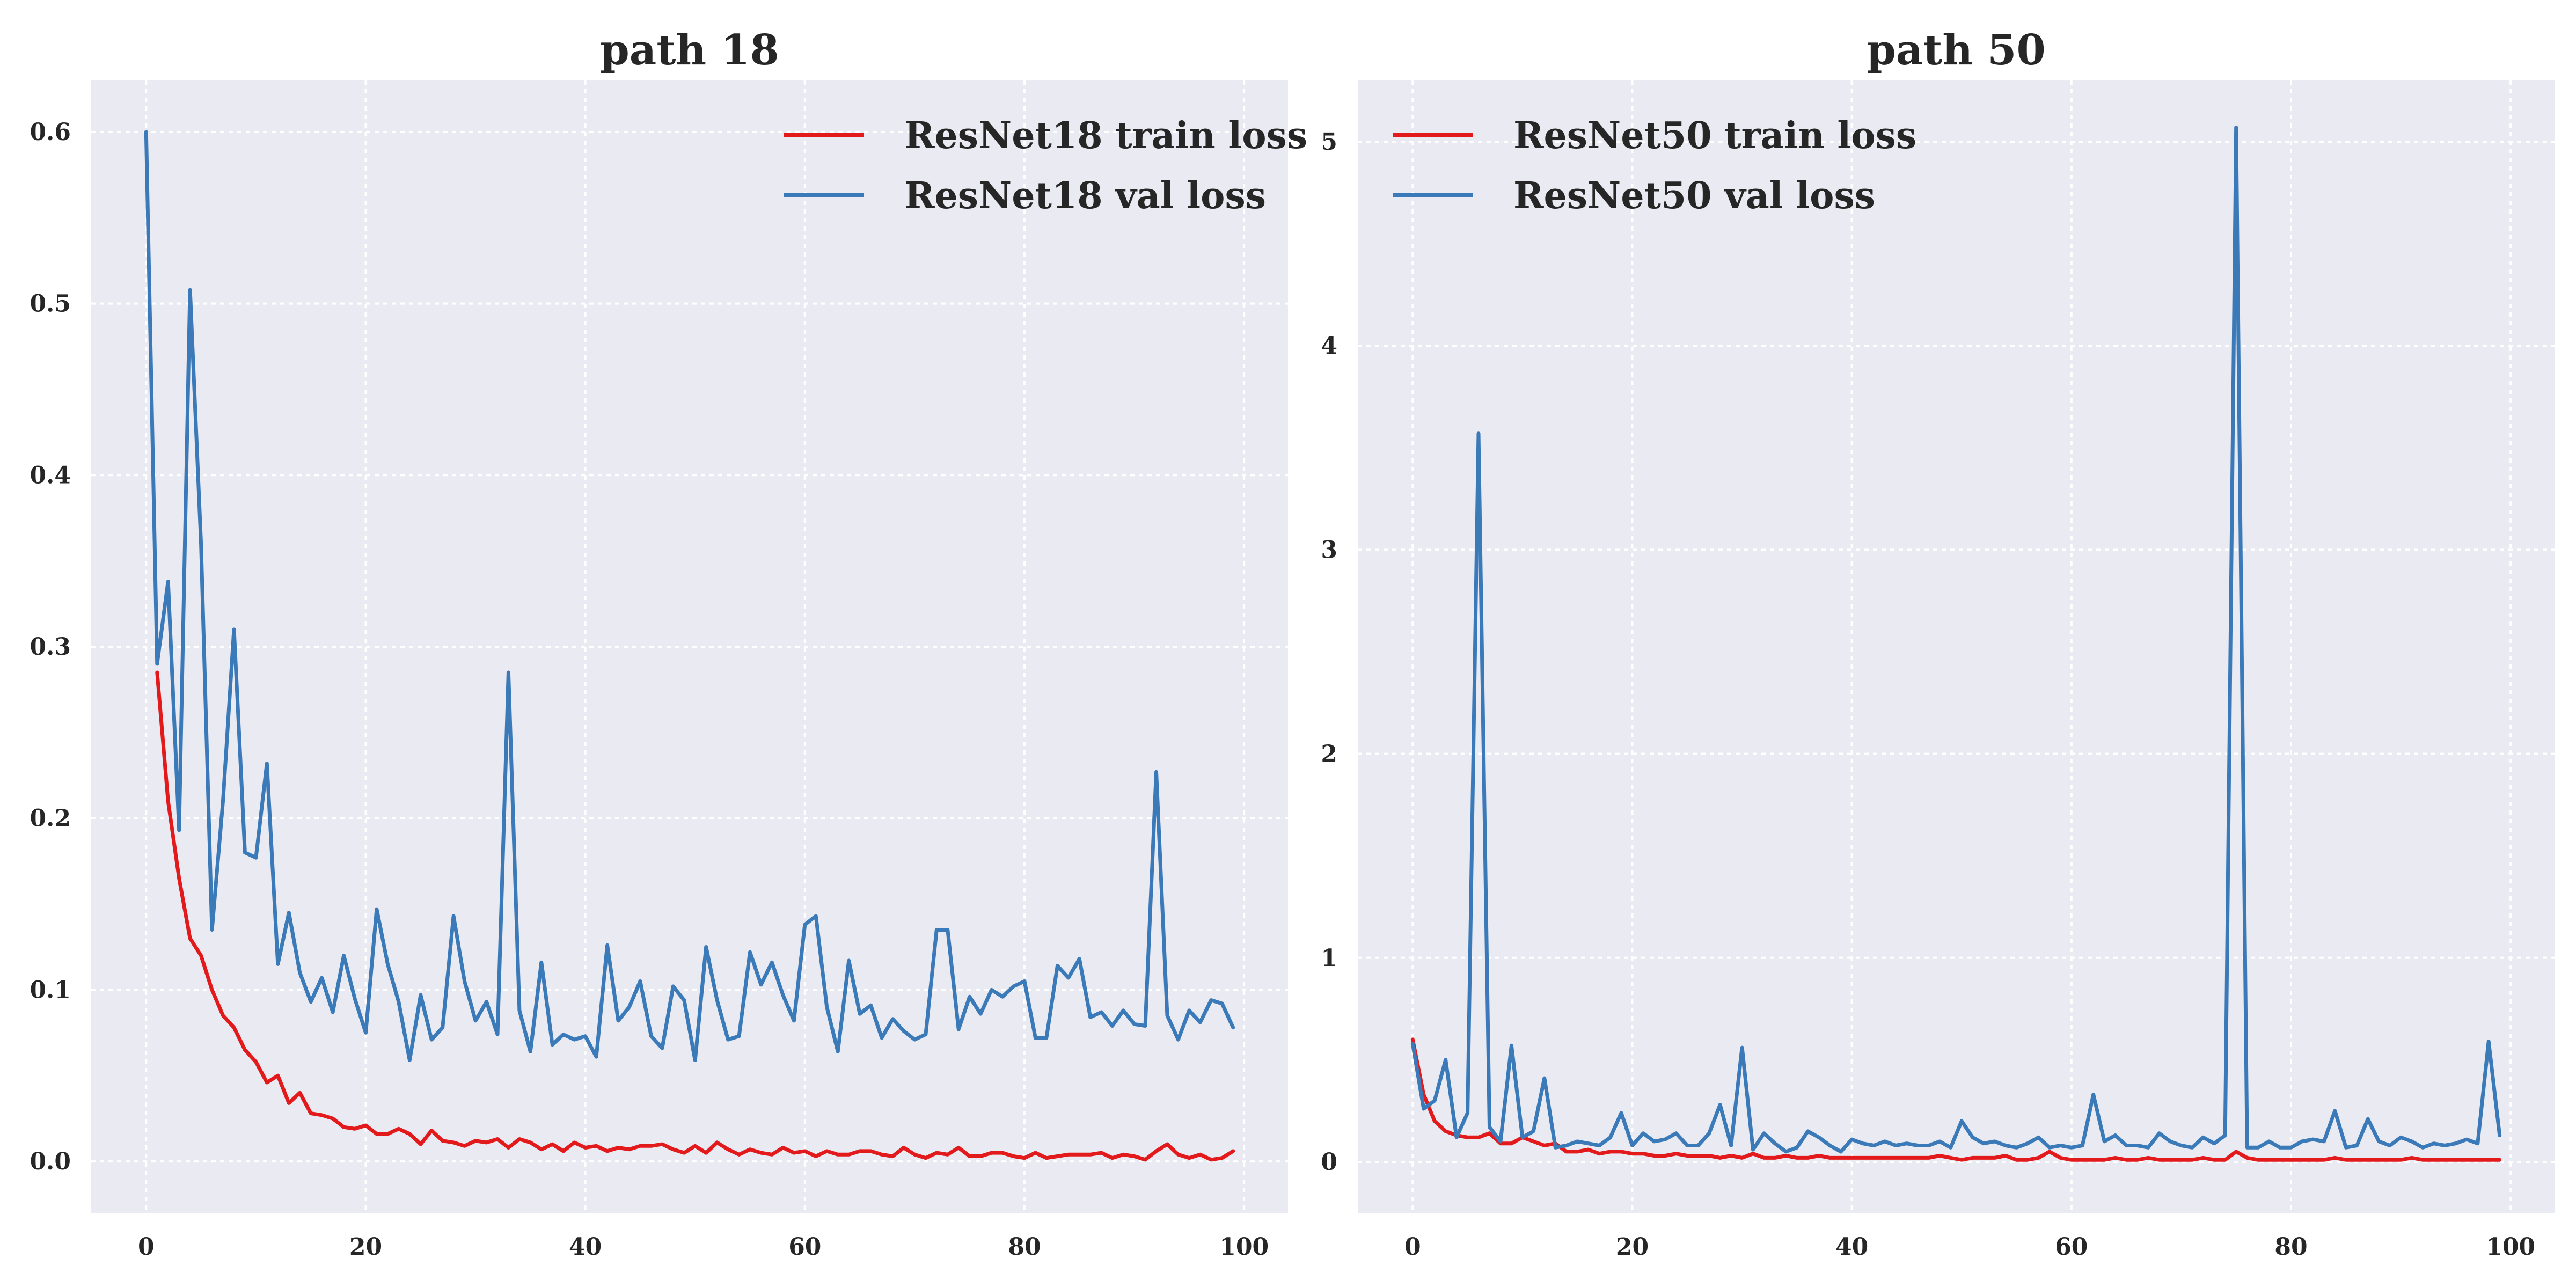 Image resolution: width=2576 pixels, height=1288 pixels. What do you see at coordinates (50, 475) in the screenshot?
I see `y-tick-label: 0.4` at bounding box center [50, 475].